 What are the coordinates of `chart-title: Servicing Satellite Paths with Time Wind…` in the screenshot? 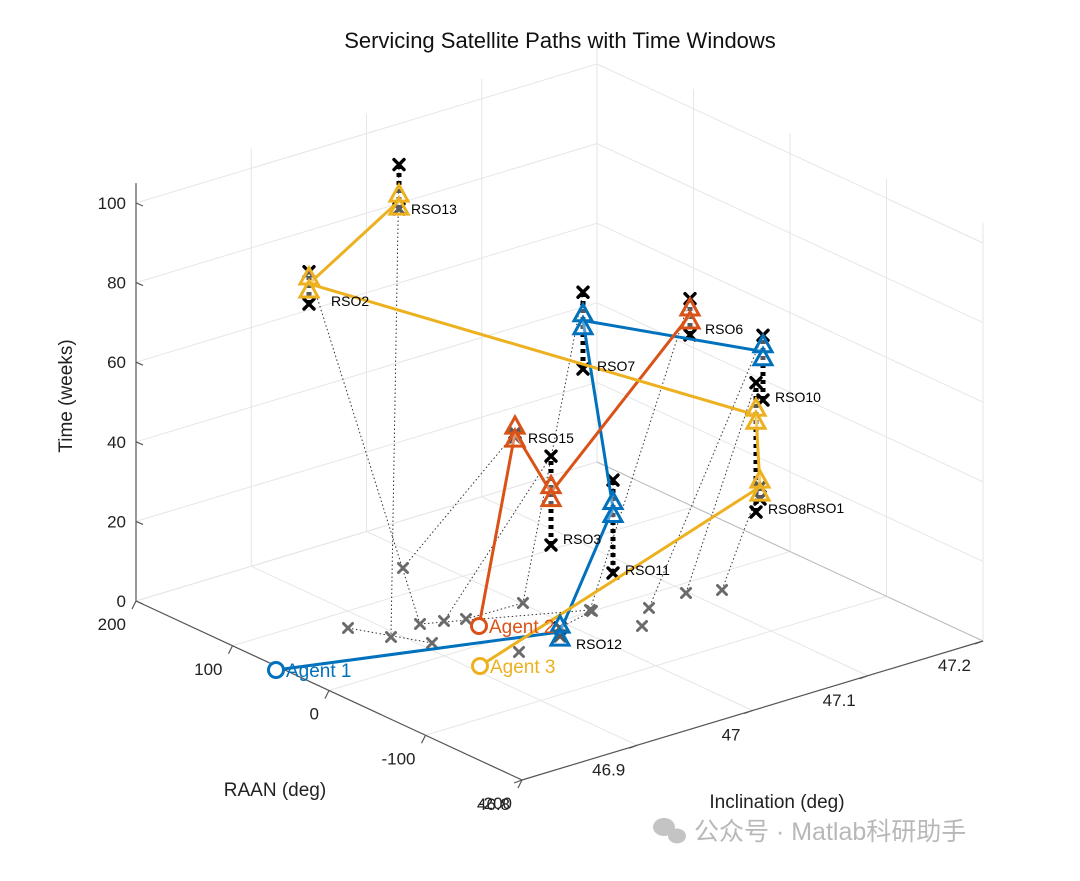 It's located at (560, 40).